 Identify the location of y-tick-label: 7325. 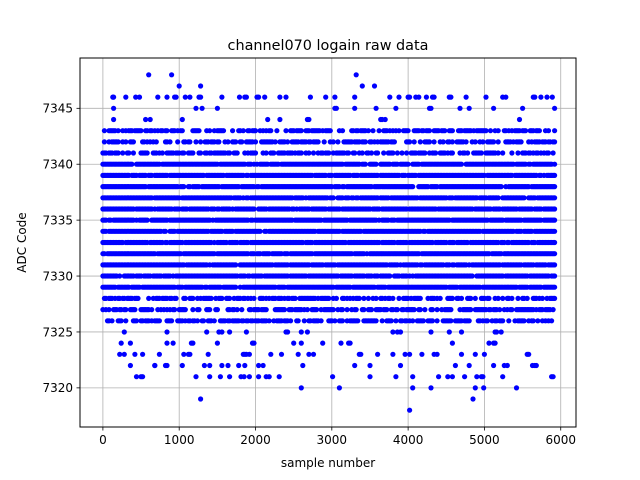
(57, 332).